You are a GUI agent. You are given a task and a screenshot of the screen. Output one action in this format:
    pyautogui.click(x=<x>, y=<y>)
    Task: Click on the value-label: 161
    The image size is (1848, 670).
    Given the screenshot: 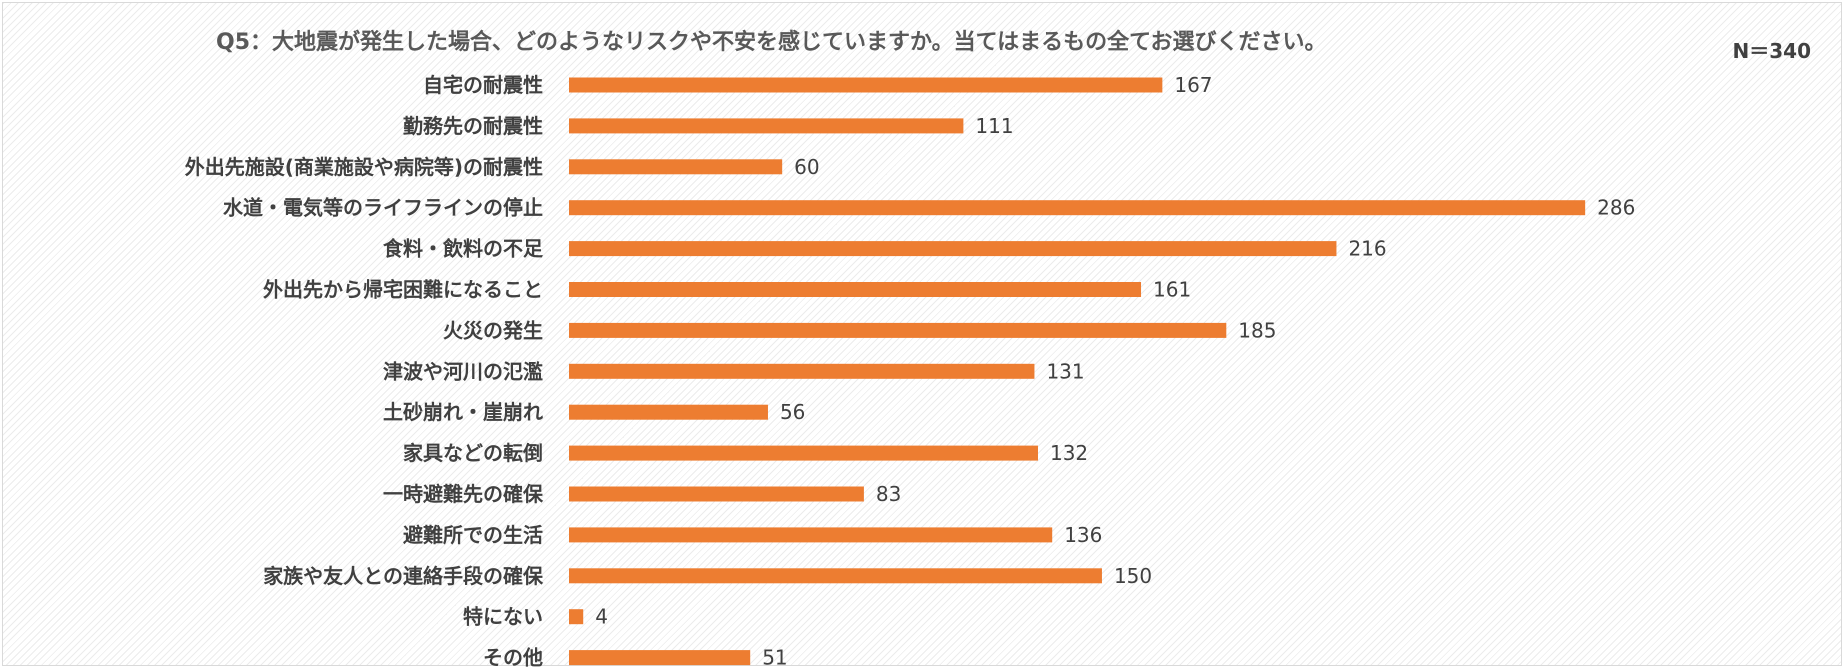 What is the action you would take?
    pyautogui.click(x=1172, y=290)
    